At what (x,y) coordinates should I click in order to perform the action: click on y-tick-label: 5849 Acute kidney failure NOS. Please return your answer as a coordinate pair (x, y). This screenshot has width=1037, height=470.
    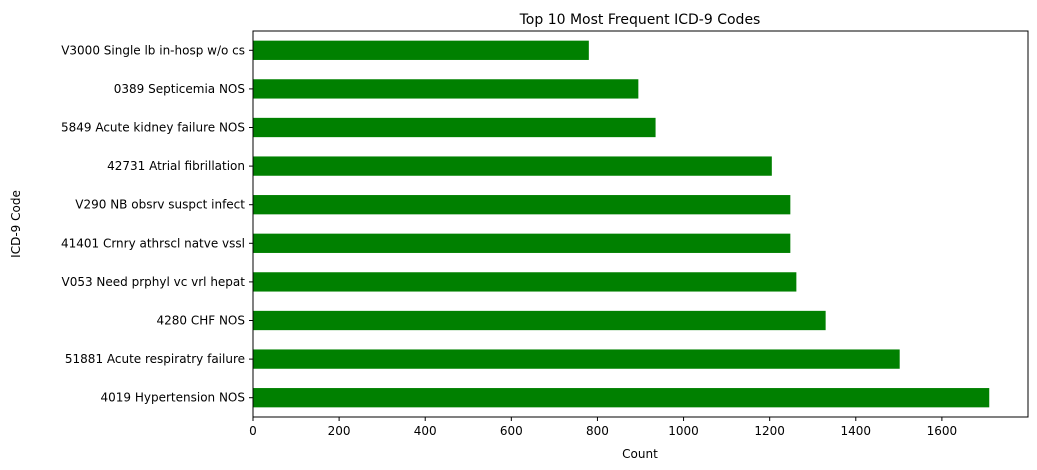
    Looking at the image, I should click on (153, 128).